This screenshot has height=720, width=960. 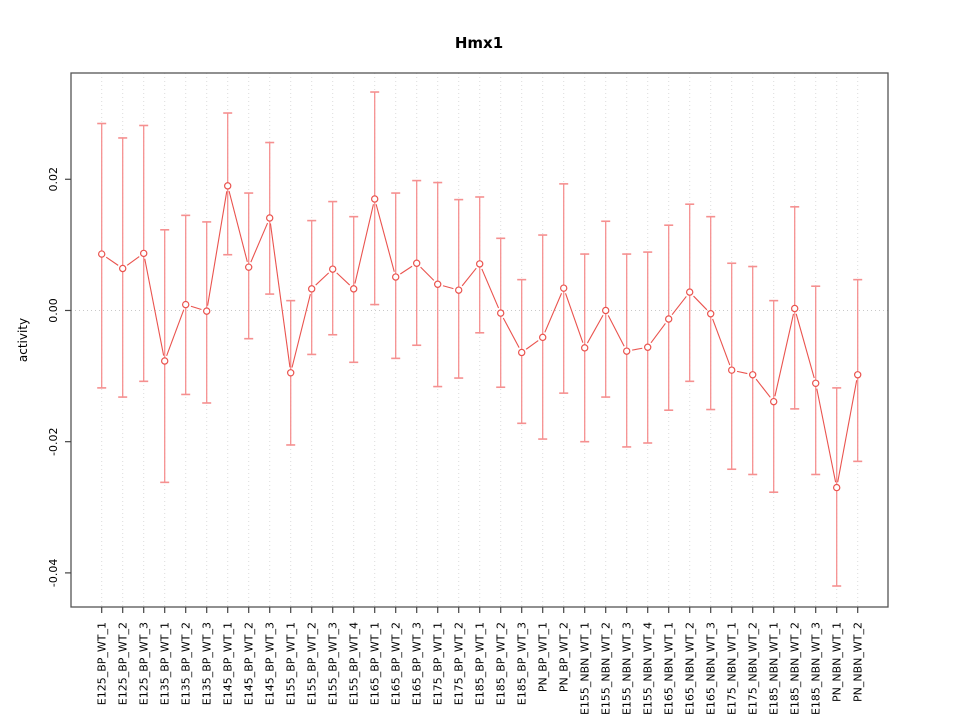 I want to click on x-tick-label: E155_NBN_WT_4, so click(x=648, y=668).